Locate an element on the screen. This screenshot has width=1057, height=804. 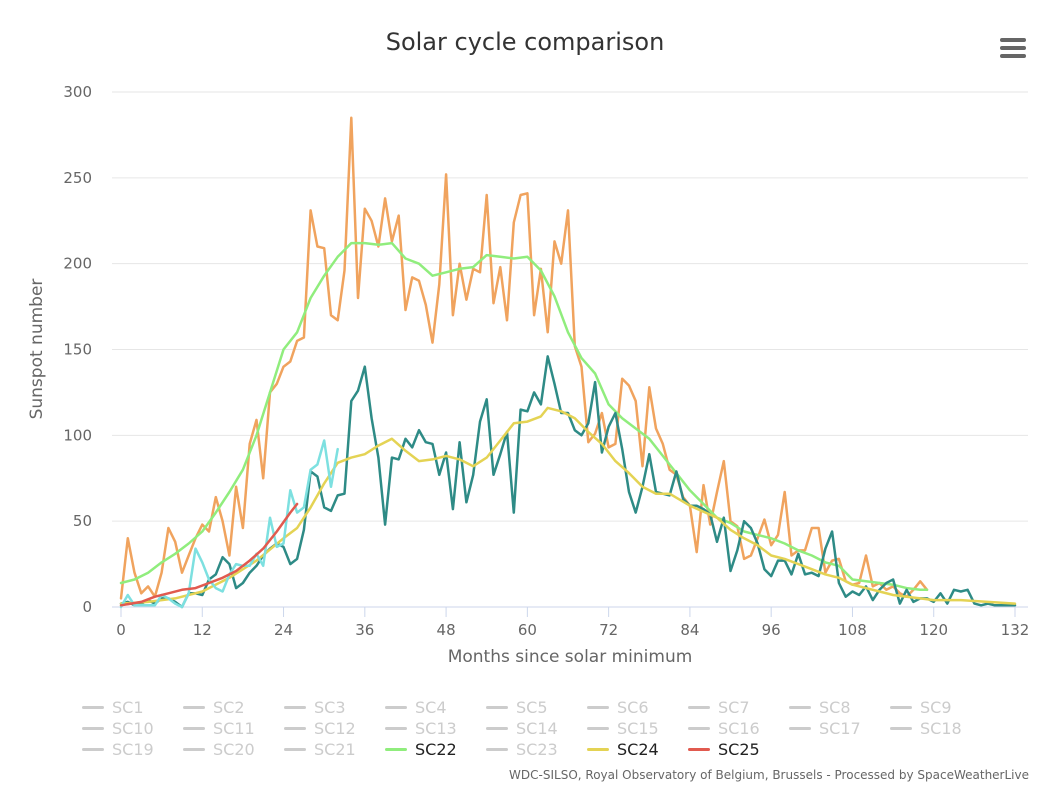
legend-item-sc11: SC11 is located at coordinates (219, 728).